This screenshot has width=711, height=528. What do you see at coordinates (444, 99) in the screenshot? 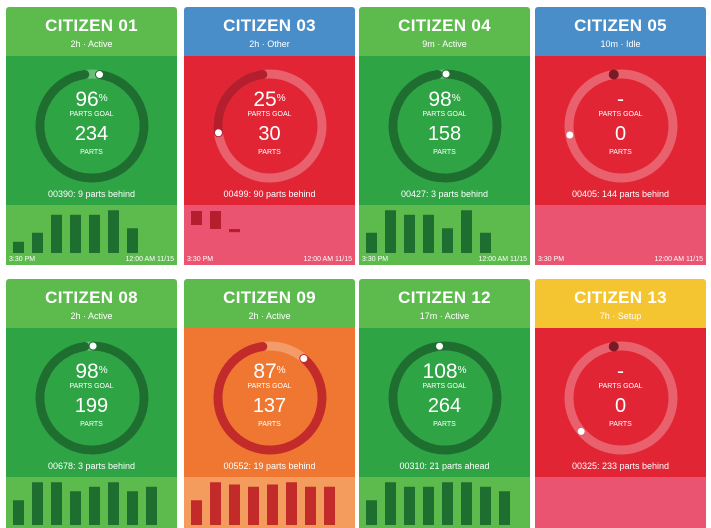
I see `percent-value: 98%` at bounding box center [444, 99].